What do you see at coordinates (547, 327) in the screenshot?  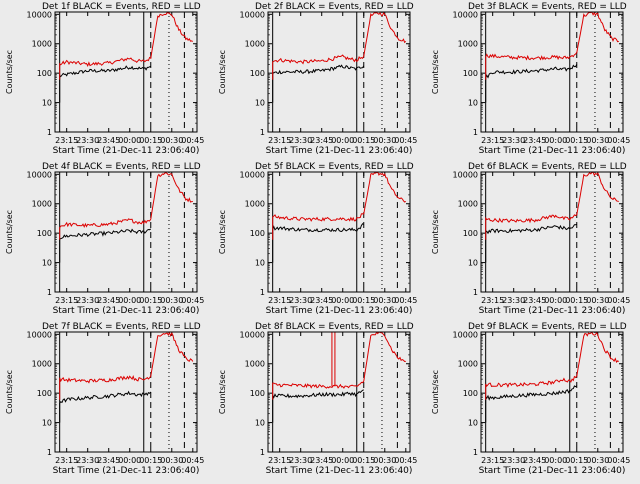 I see `panel-title: Det 9f BLACK = Events, RED = LLD` at bounding box center [547, 327].